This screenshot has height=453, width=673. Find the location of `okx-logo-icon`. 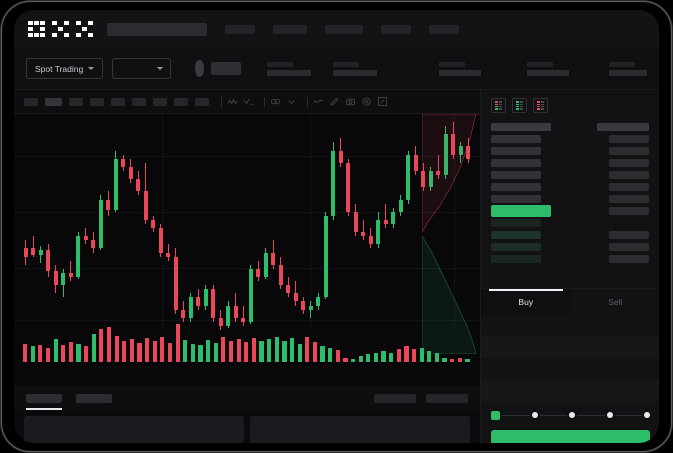

okx-logo-icon is located at coordinates (60, 29).